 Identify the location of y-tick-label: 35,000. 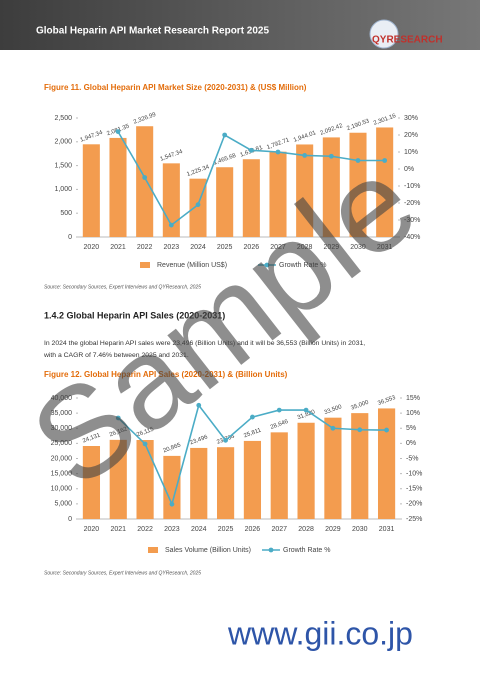
(62, 413).